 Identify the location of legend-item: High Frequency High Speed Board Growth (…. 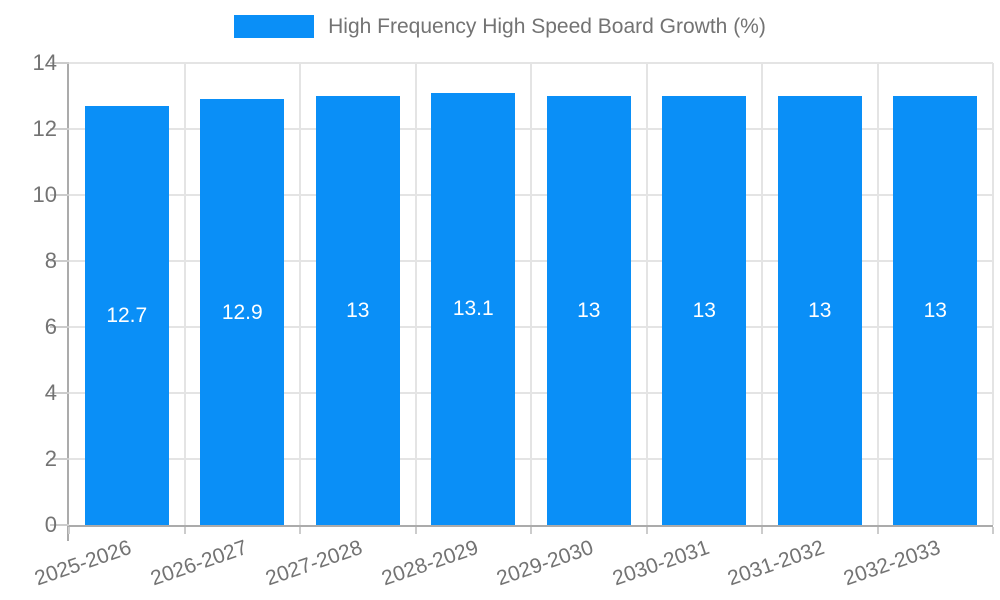
(500, 26).